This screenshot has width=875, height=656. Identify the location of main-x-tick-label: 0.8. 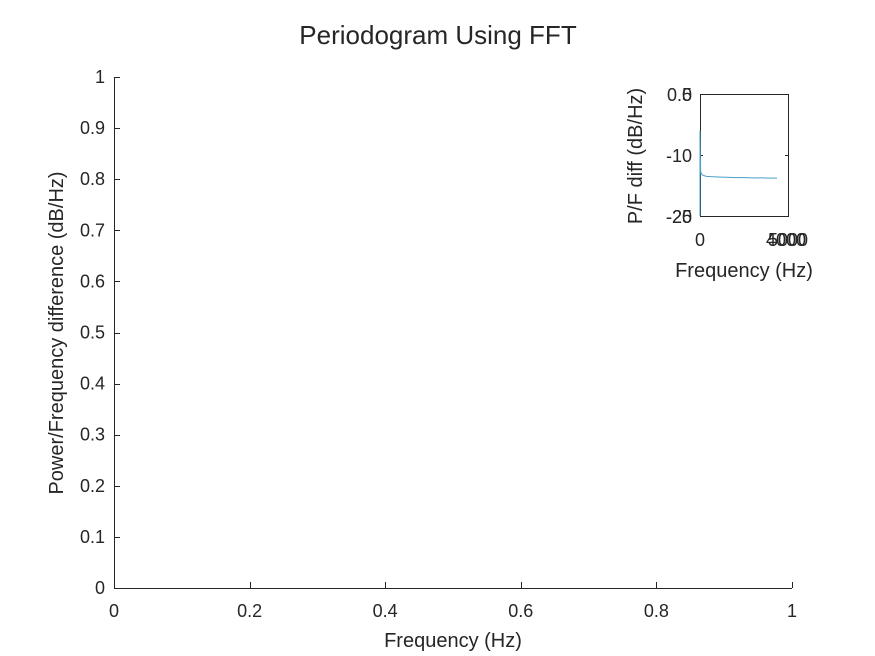
(656, 611).